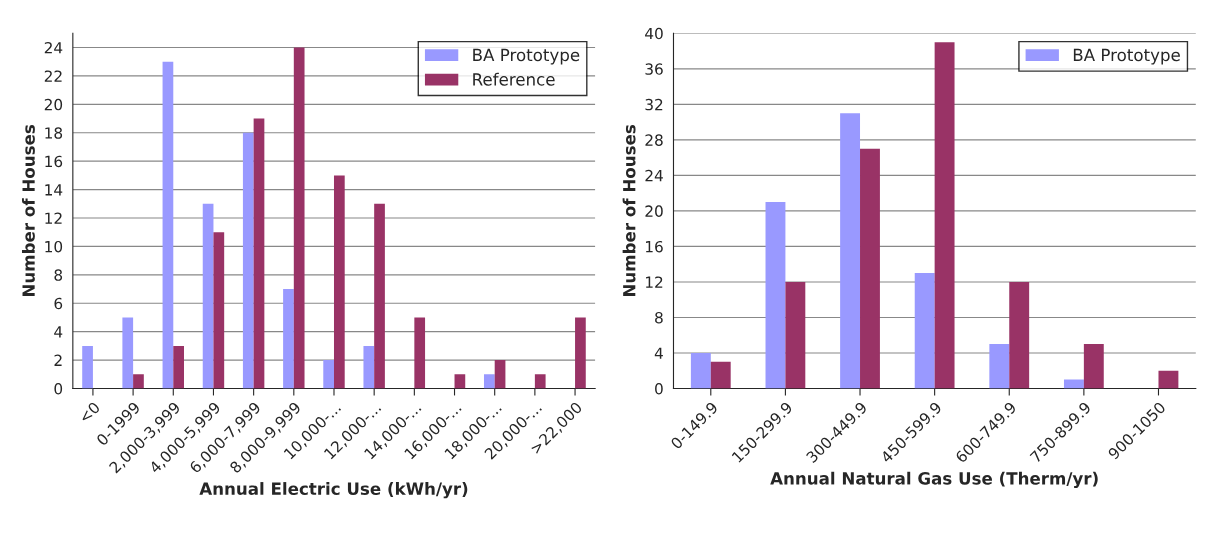 This screenshot has width=1214, height=555. Describe the element at coordinates (333, 490) in the screenshot. I see `x-axis-title: Annual Electric Use (kWh/yr)` at that location.